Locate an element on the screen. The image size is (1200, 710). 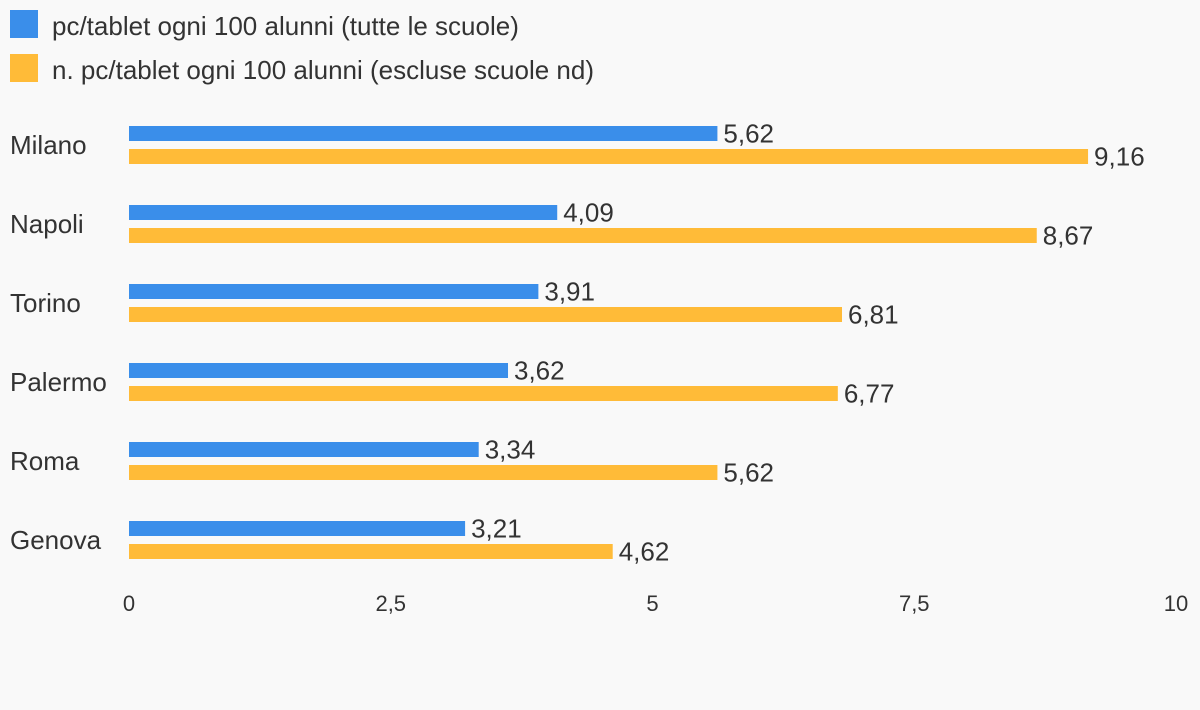
category-label: Genova is located at coordinates (56, 540).